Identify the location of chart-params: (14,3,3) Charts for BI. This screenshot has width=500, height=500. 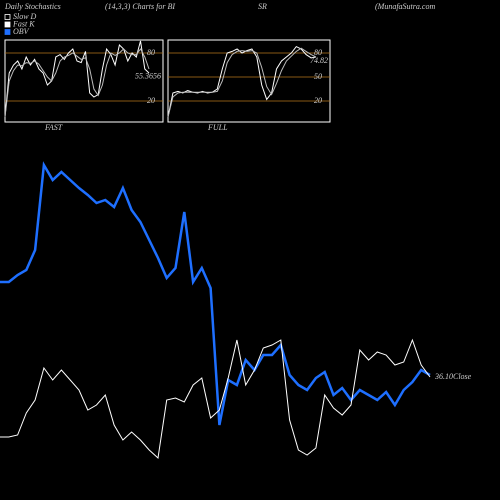
(140, 6).